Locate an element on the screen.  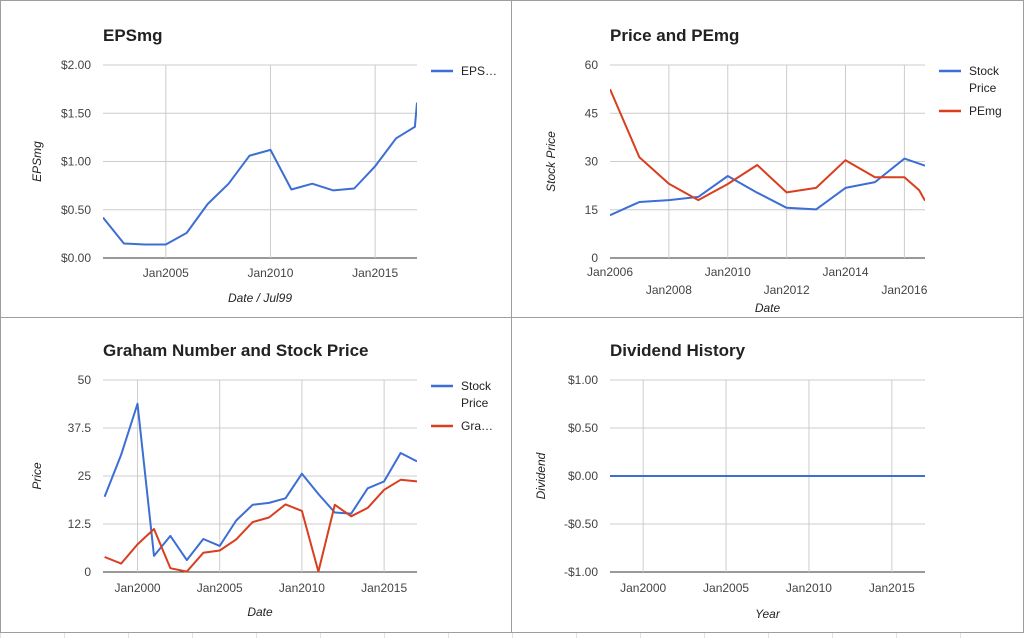
y-tick-label: 37.5 is located at coordinates (80, 428).